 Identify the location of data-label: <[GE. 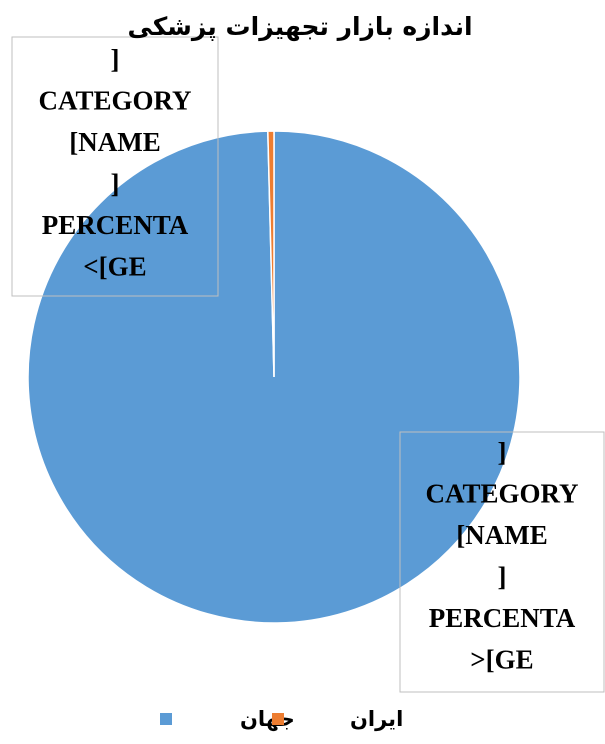
(114, 267).